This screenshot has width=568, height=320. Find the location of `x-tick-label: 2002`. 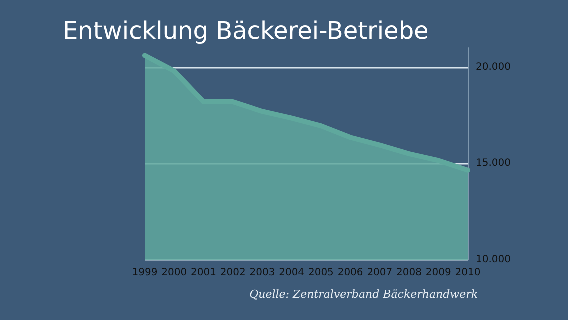

x-tick-label: 2002 is located at coordinates (233, 273).